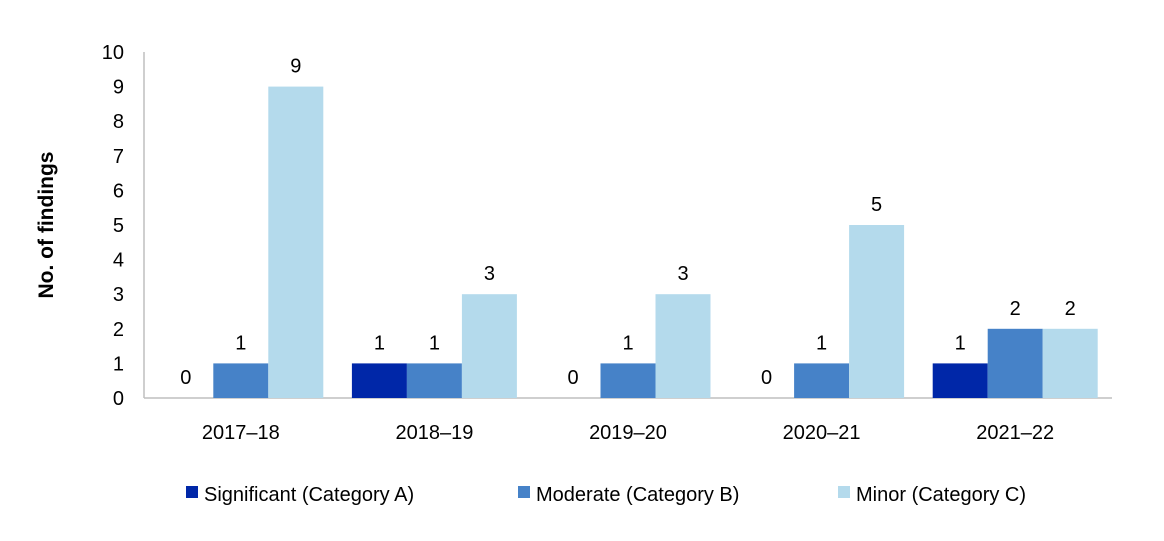 The width and height of the screenshot is (1164, 541). I want to click on x-axis: 2017–18 2018–19 2019–20 2020–21 2021–22, so click(628, 420).